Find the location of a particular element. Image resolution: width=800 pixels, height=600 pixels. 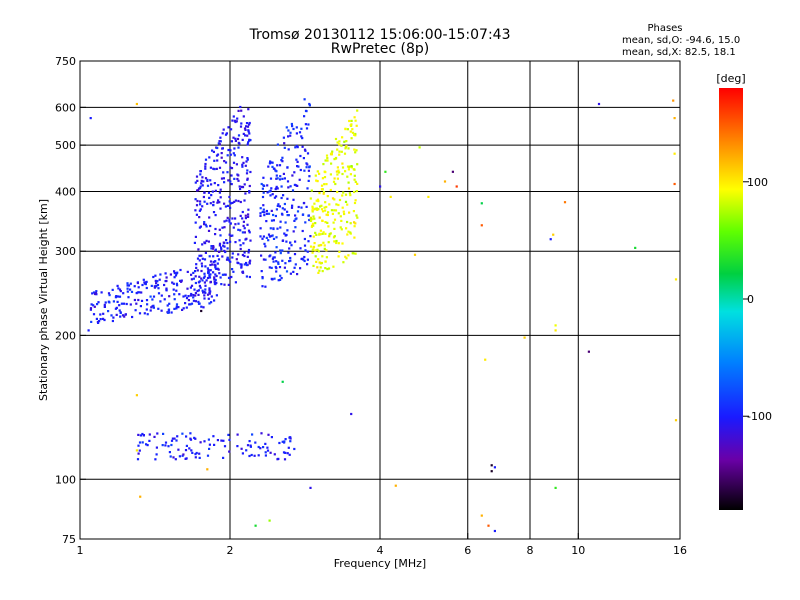

x-axis-label: Frequency [MHz] is located at coordinates (380, 563).